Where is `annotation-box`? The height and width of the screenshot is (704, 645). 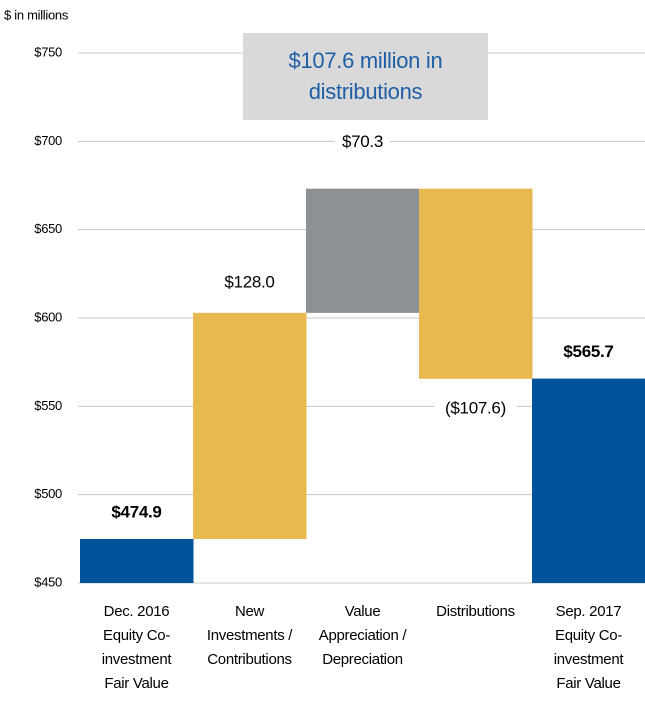
annotation-box is located at coordinates (365, 76).